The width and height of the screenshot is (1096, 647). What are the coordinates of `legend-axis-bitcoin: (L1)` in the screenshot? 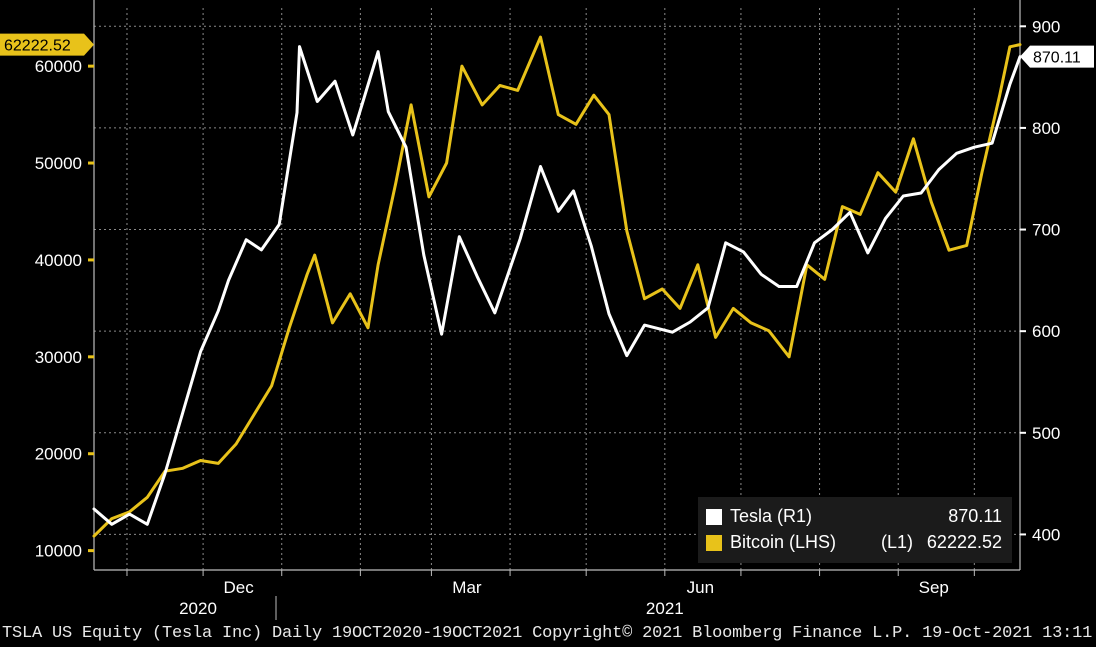 It's located at (897, 542).